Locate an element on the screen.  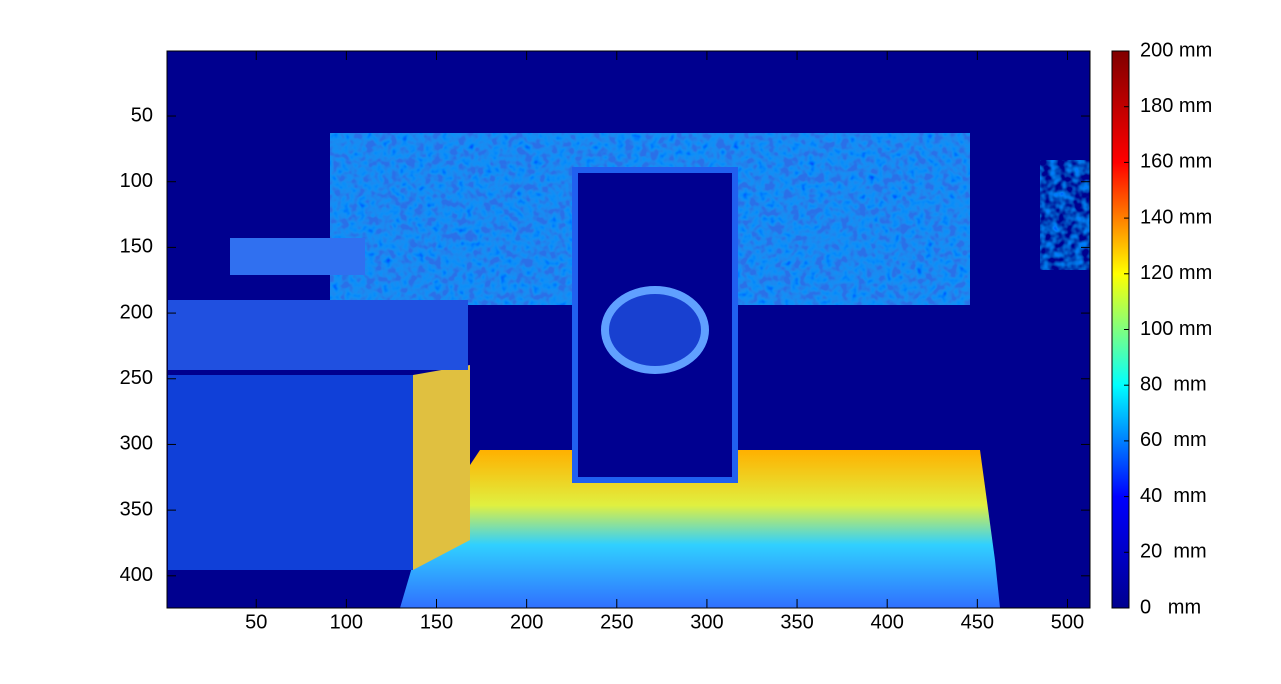
colorbar-tick-label: 100 mm is located at coordinates (1176, 329).